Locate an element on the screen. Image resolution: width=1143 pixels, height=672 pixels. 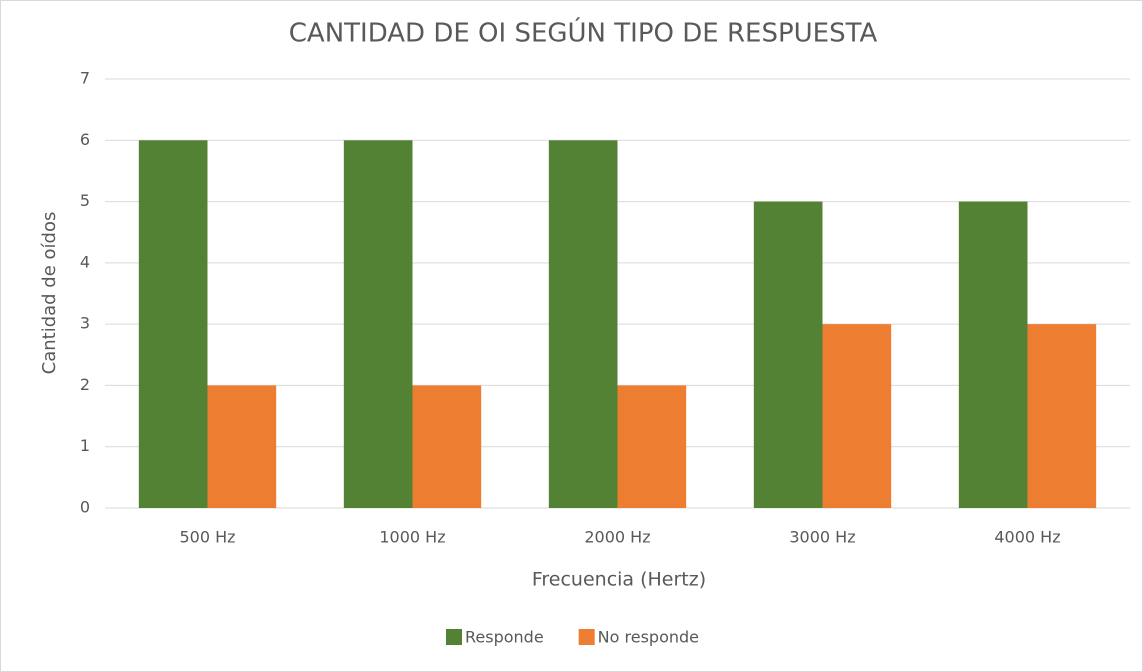
x-tick-label: 4000 Hz is located at coordinates (1027, 537).